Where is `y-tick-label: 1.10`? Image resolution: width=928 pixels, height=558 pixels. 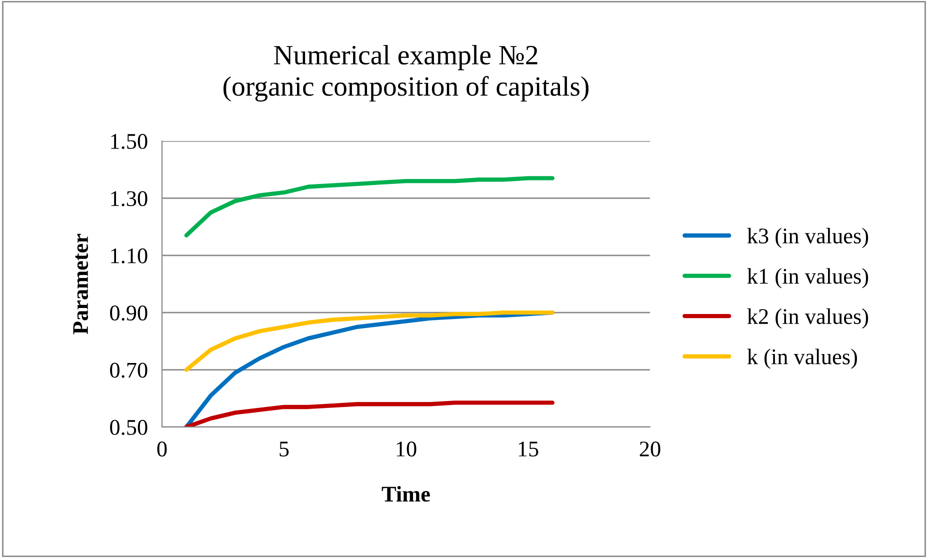
y-tick-label: 1.10 is located at coordinates (129, 256).